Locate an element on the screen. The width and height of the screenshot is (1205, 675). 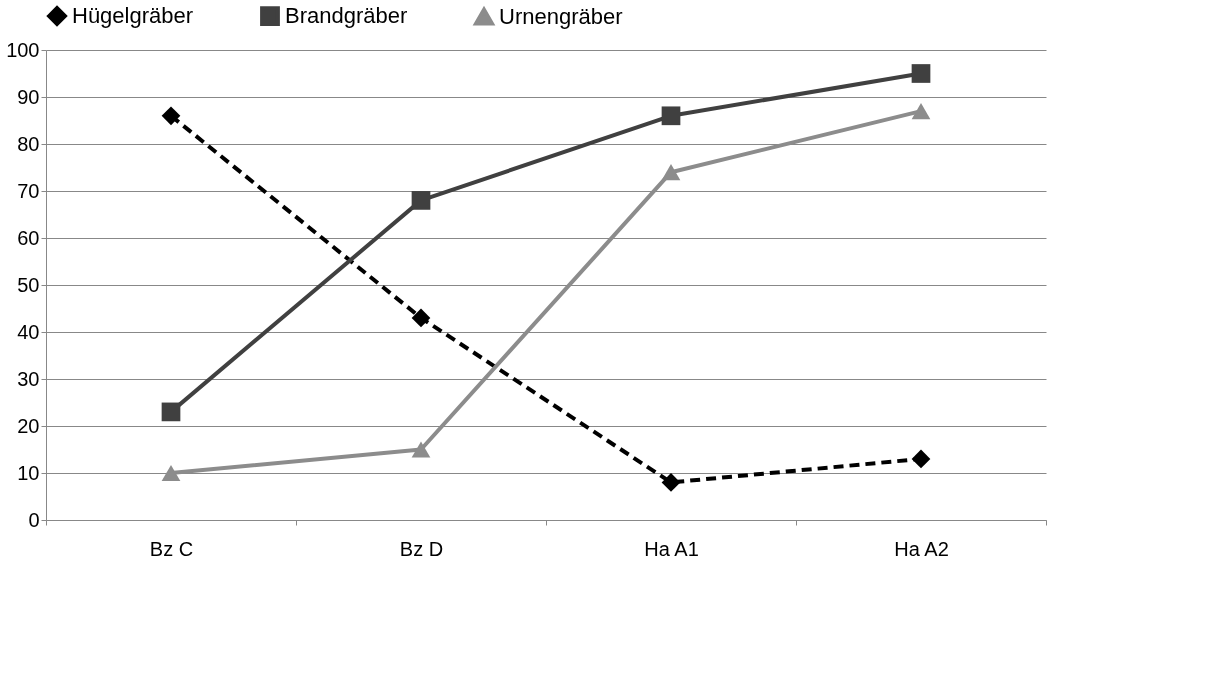
legend-label: Urnengräber is located at coordinates (561, 16).